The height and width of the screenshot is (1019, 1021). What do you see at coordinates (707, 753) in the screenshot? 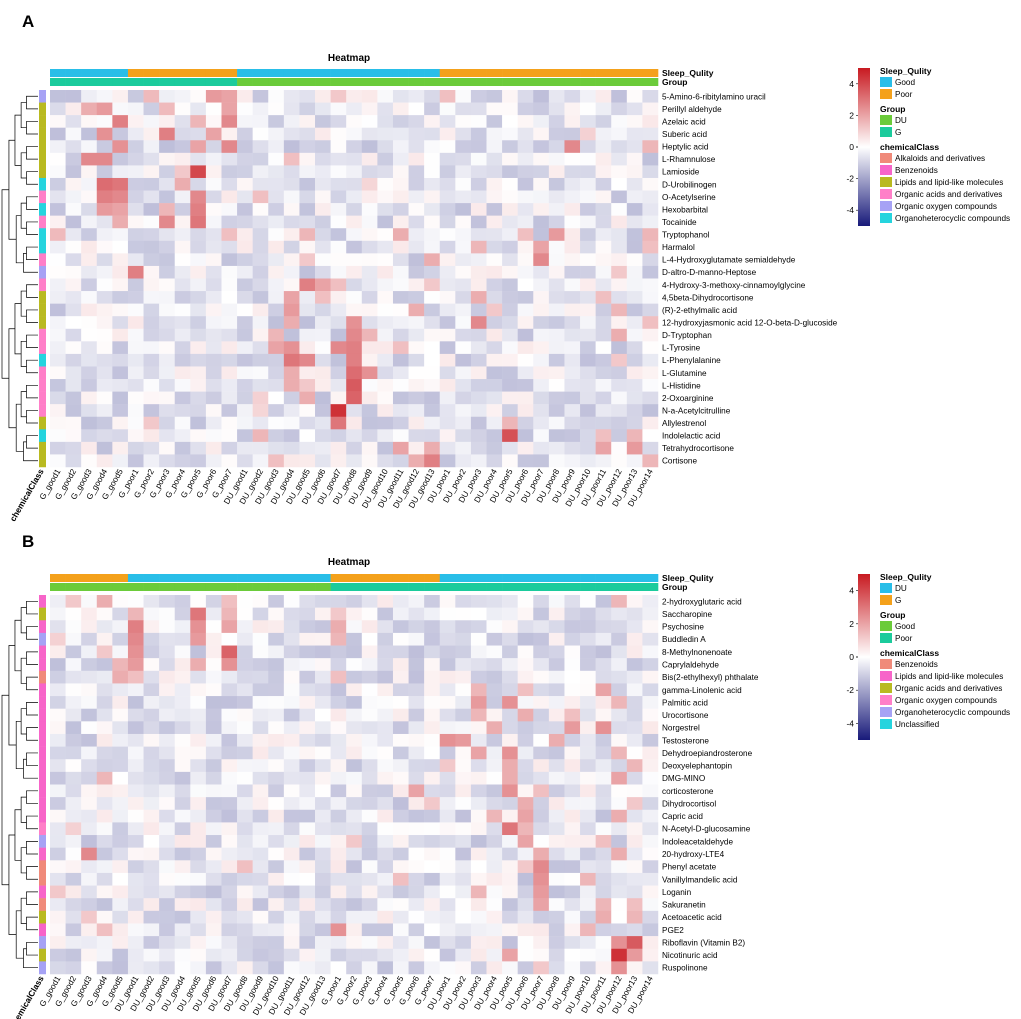
I see `row-label: Dehydroepiandrosterone` at bounding box center [707, 753].